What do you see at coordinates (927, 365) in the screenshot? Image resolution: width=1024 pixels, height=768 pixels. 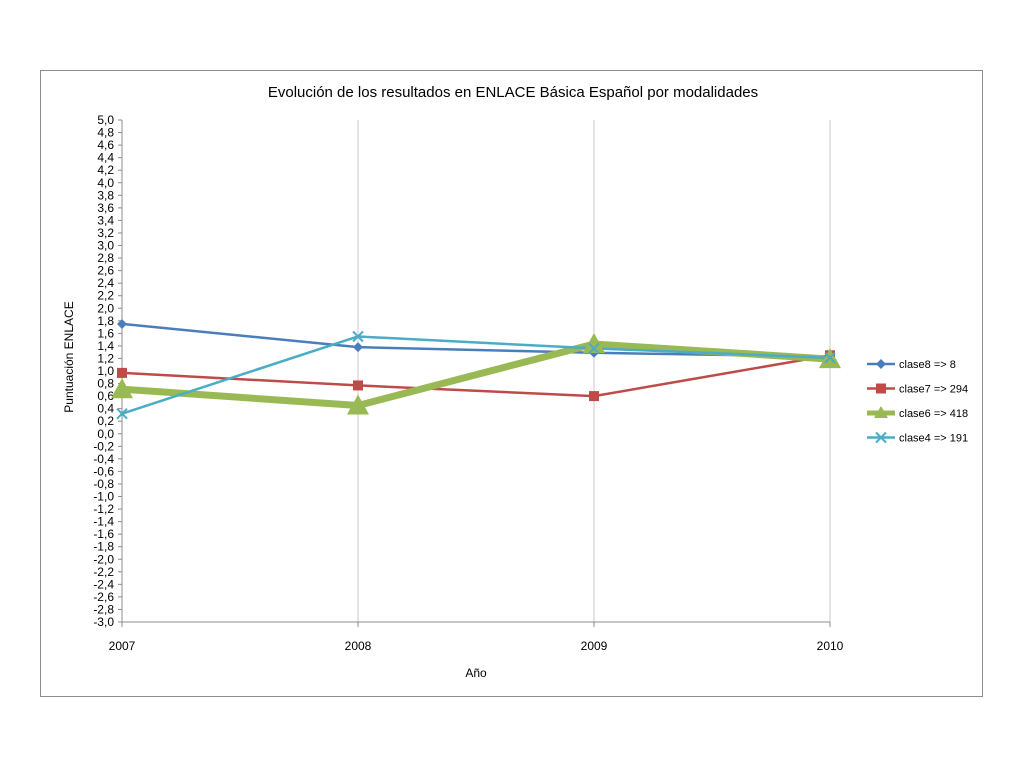 I see `legend-label: clase8 => 8` at bounding box center [927, 365].